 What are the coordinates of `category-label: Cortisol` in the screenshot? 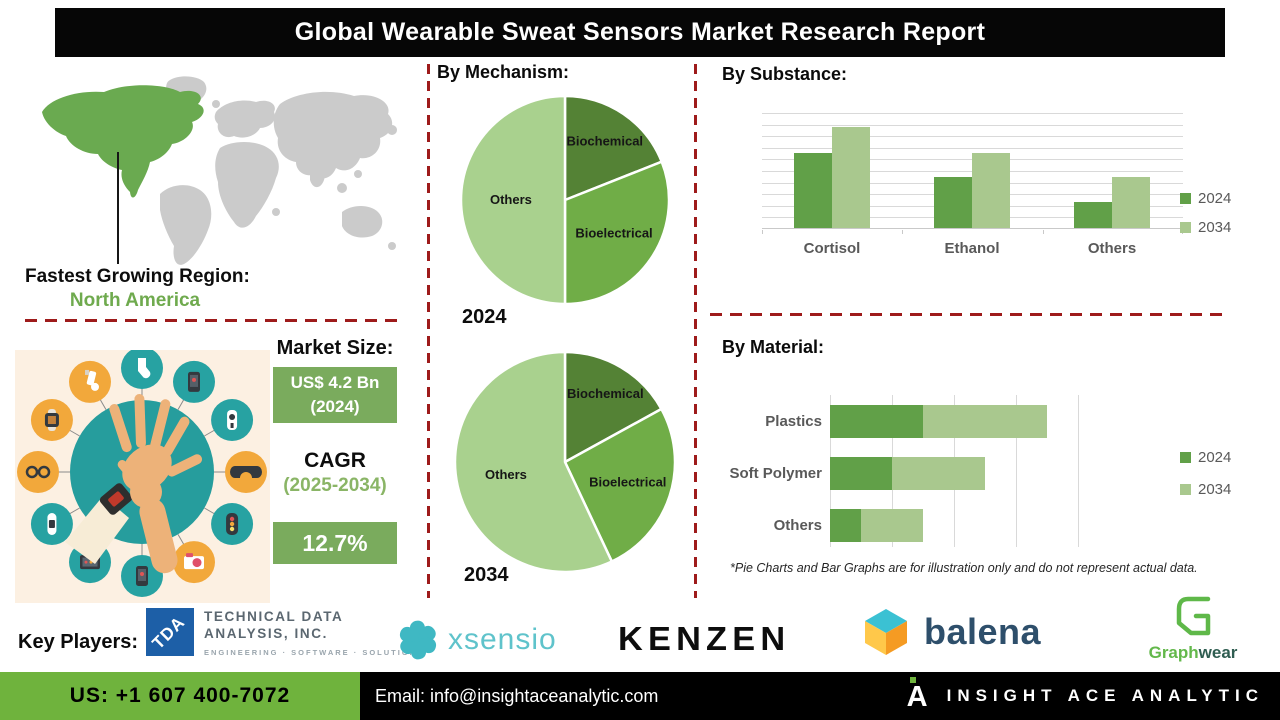 It's located at (832, 248).